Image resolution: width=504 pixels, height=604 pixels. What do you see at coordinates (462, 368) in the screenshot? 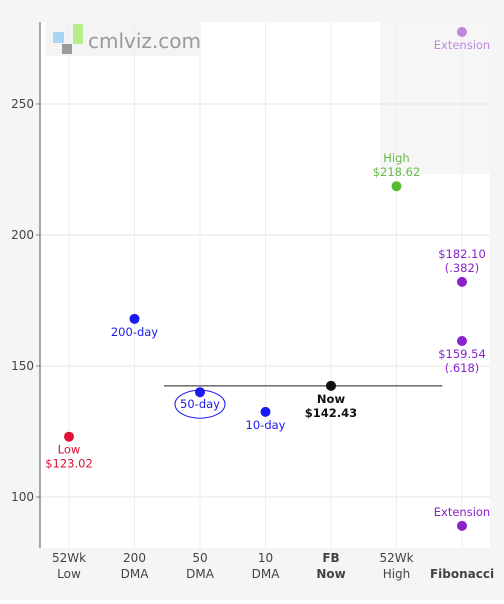
I see `data-label: (.618)` at bounding box center [462, 368].